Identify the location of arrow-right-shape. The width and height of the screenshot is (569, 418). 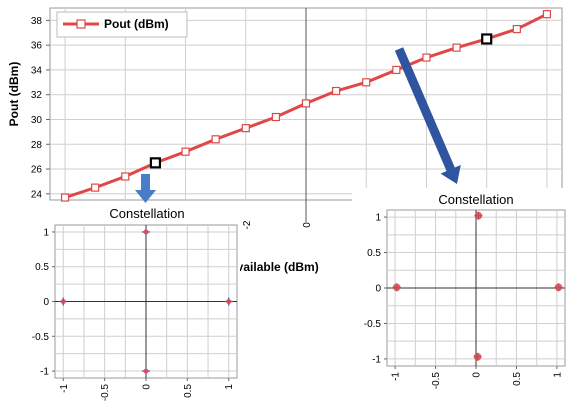
(427, 116).